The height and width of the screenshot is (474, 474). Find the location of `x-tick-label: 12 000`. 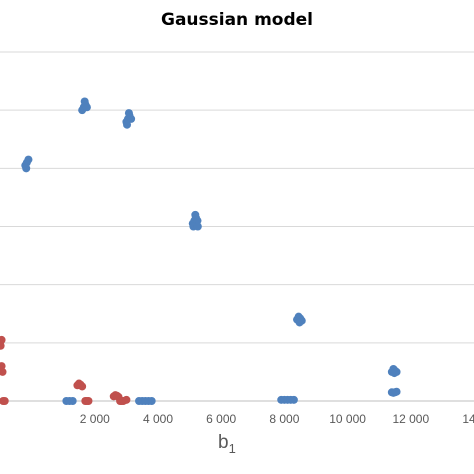

x-tick-label: 12 000 is located at coordinates (410, 419).